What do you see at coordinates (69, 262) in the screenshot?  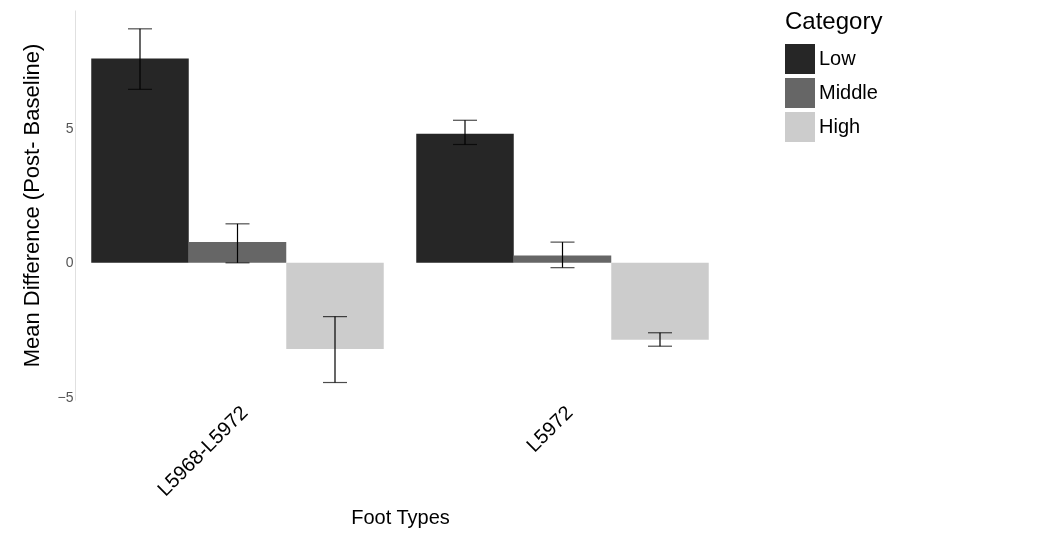 I see `y-tick-label: 0` at bounding box center [69, 262].